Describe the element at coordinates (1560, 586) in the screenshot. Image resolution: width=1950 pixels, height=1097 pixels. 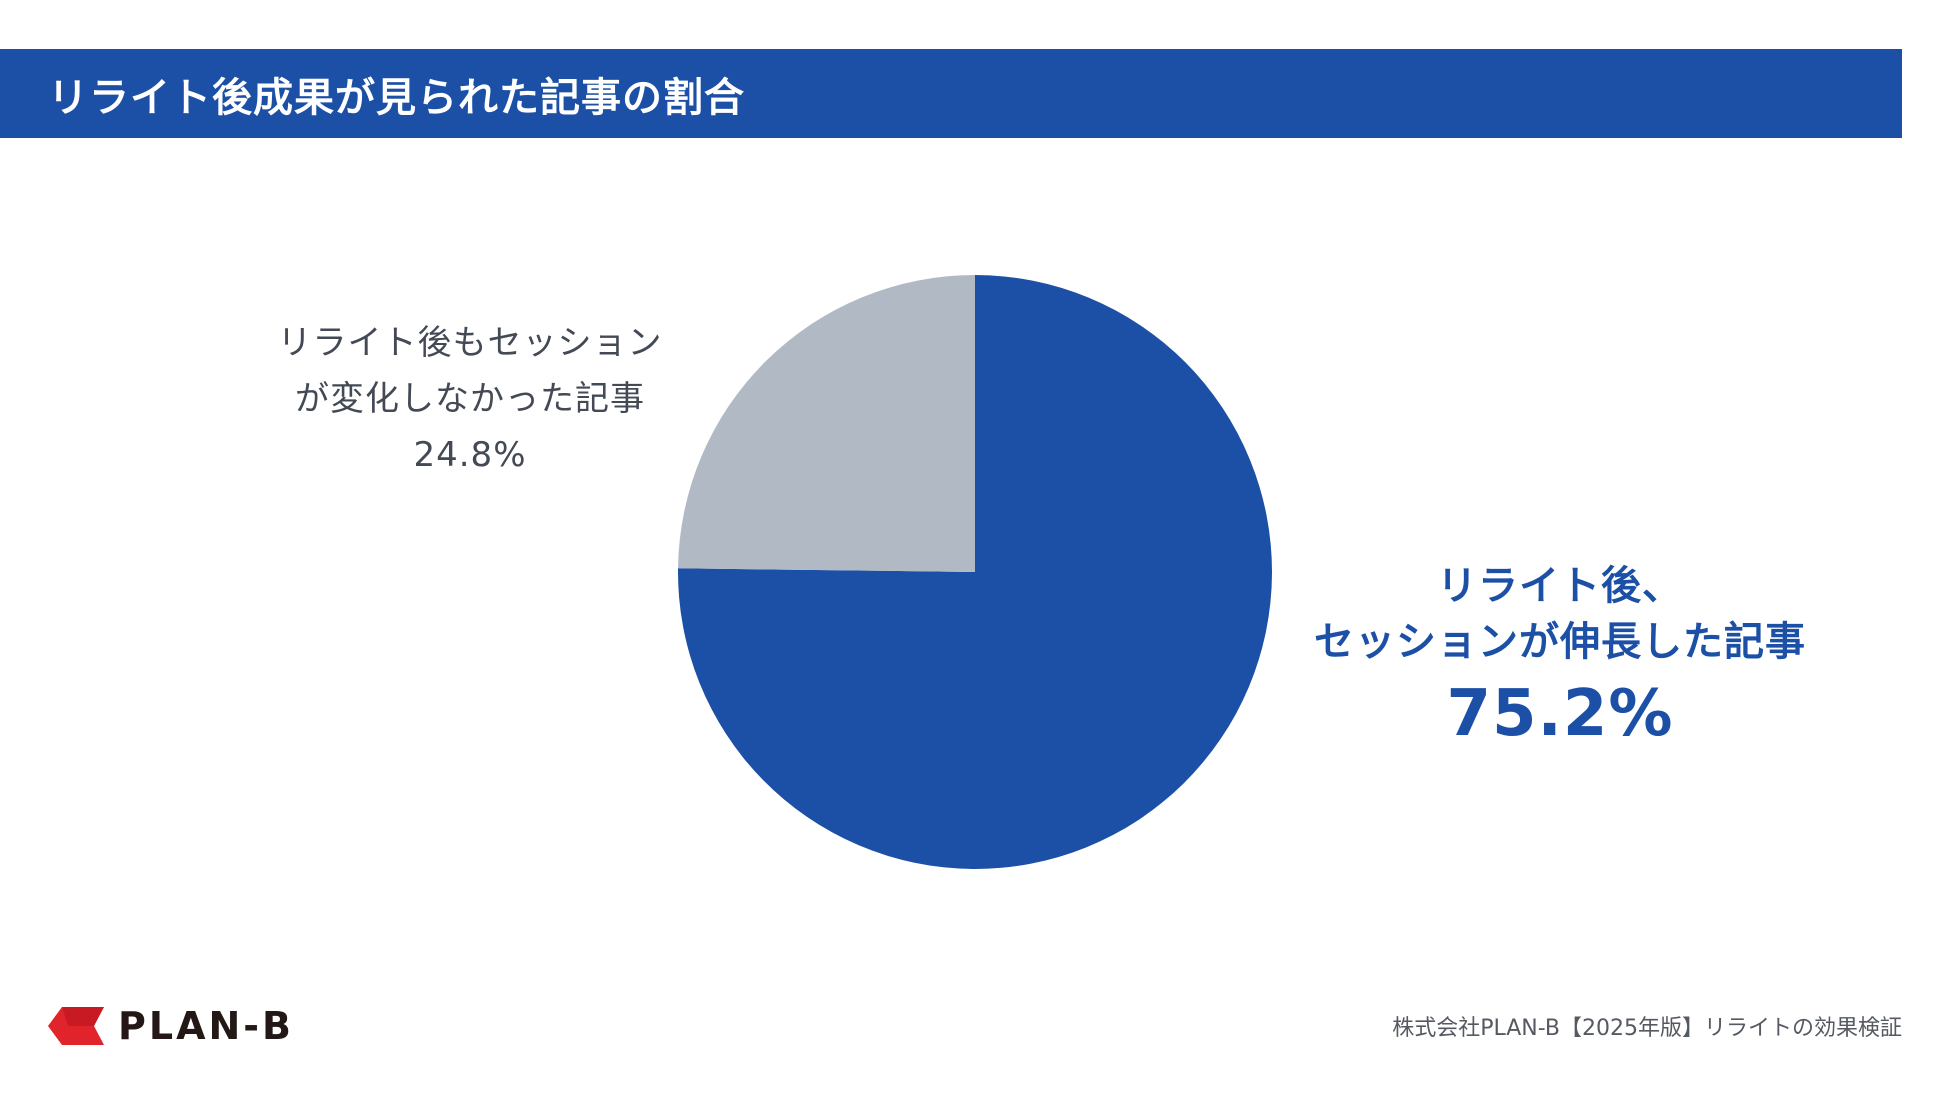
I see `slice-label-increased-line1: リライト後、` at that location.